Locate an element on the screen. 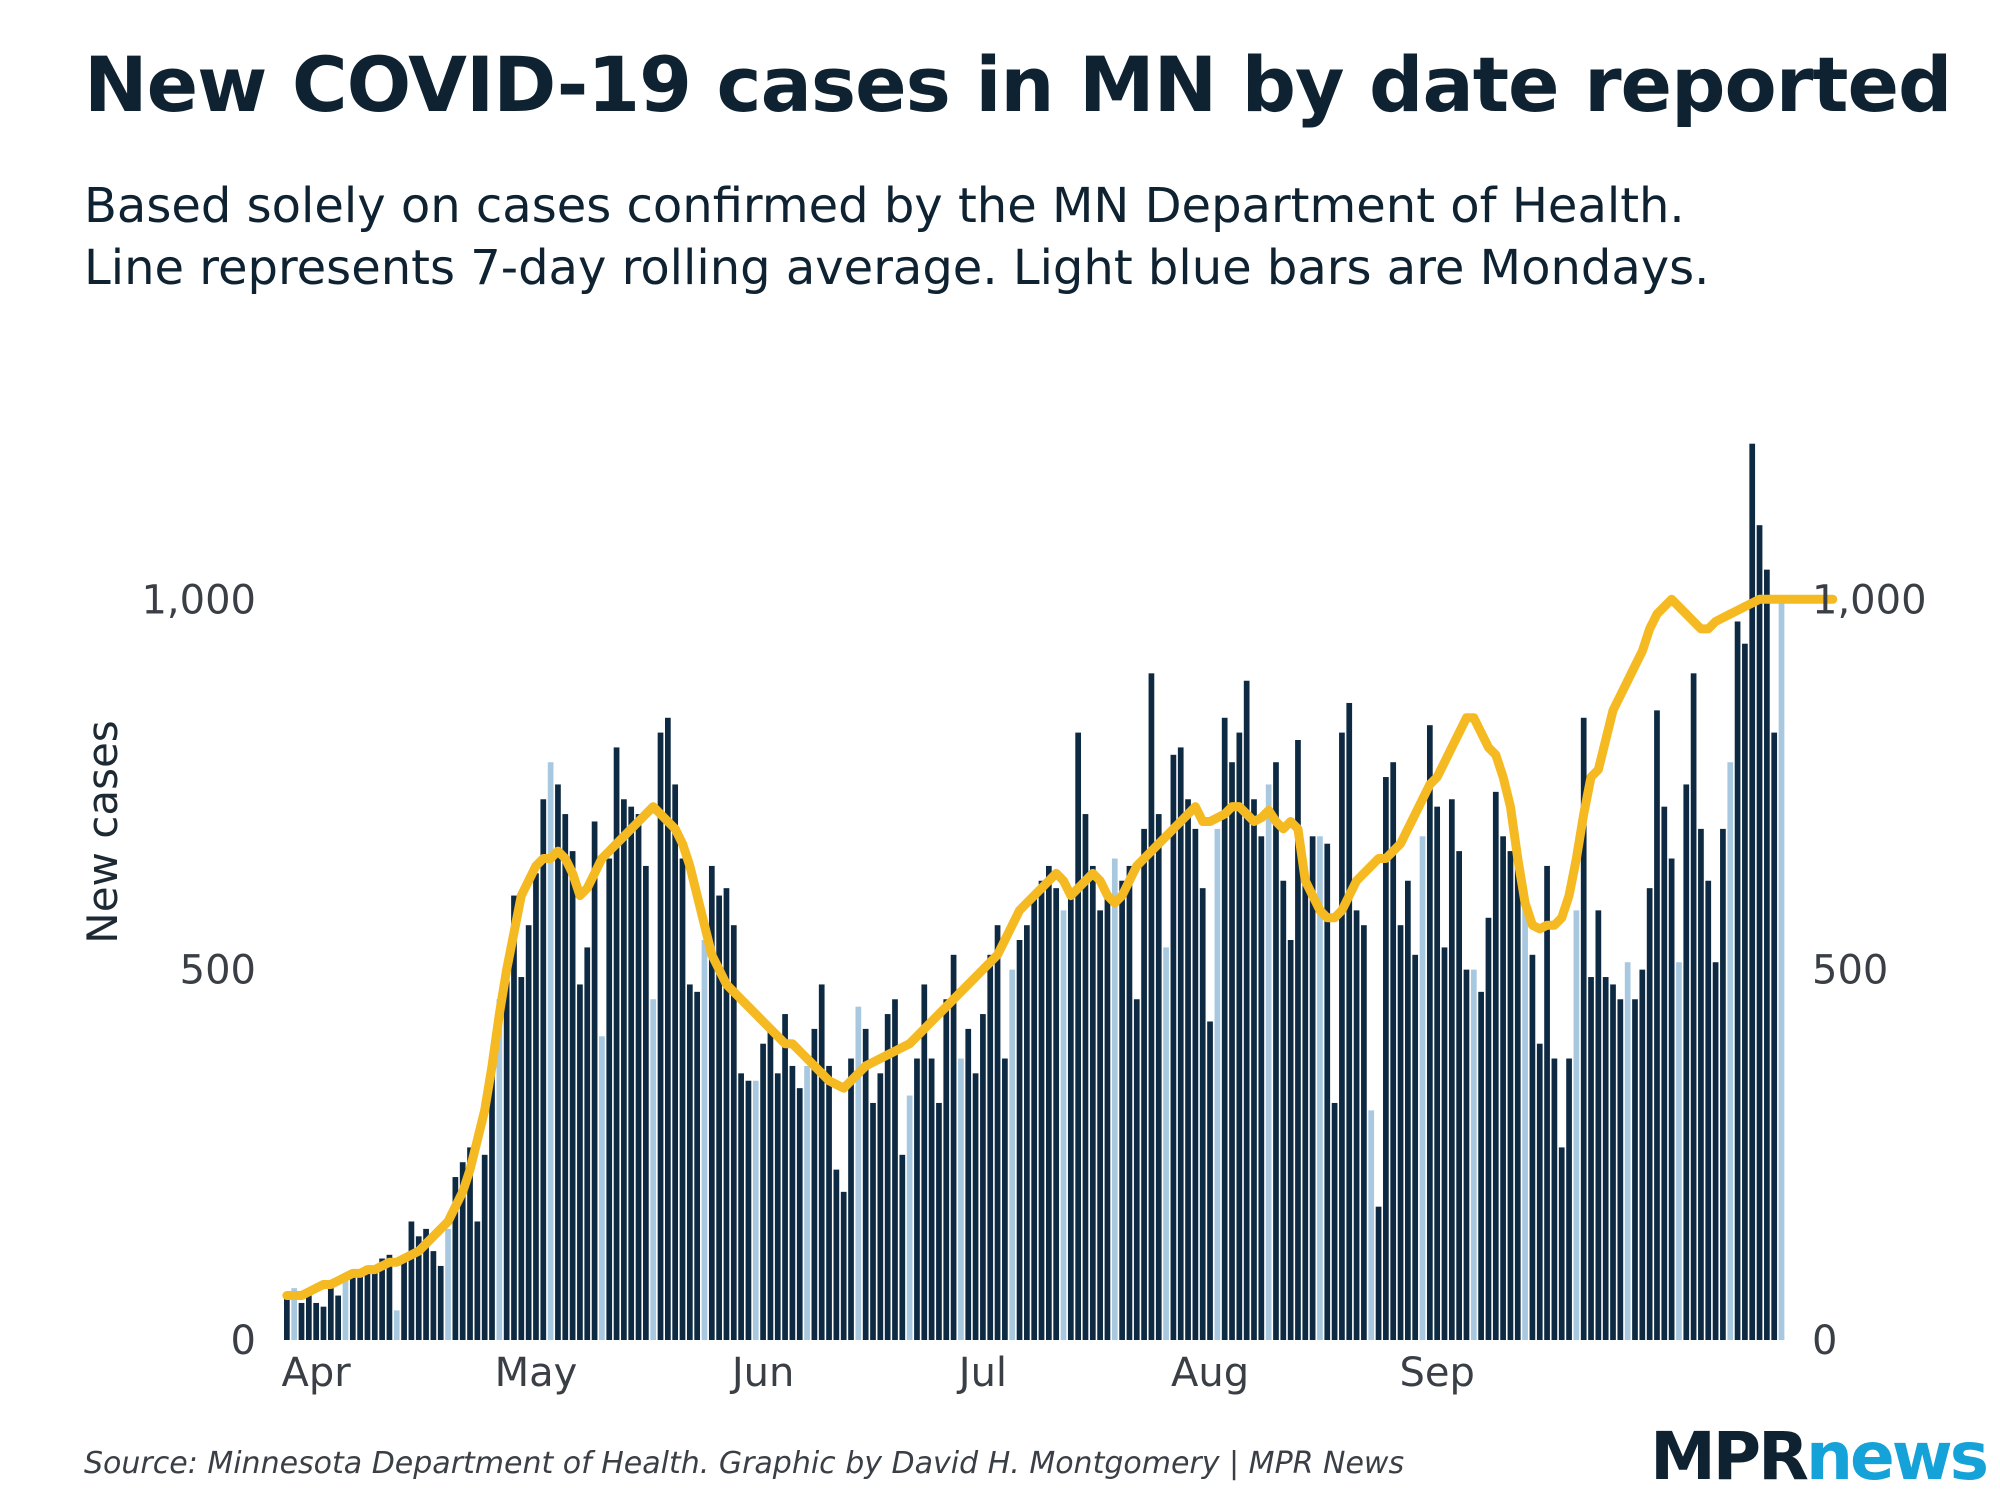 This screenshot has height=1500, width=2000. y-axis-label: New cases is located at coordinates (102, 831).